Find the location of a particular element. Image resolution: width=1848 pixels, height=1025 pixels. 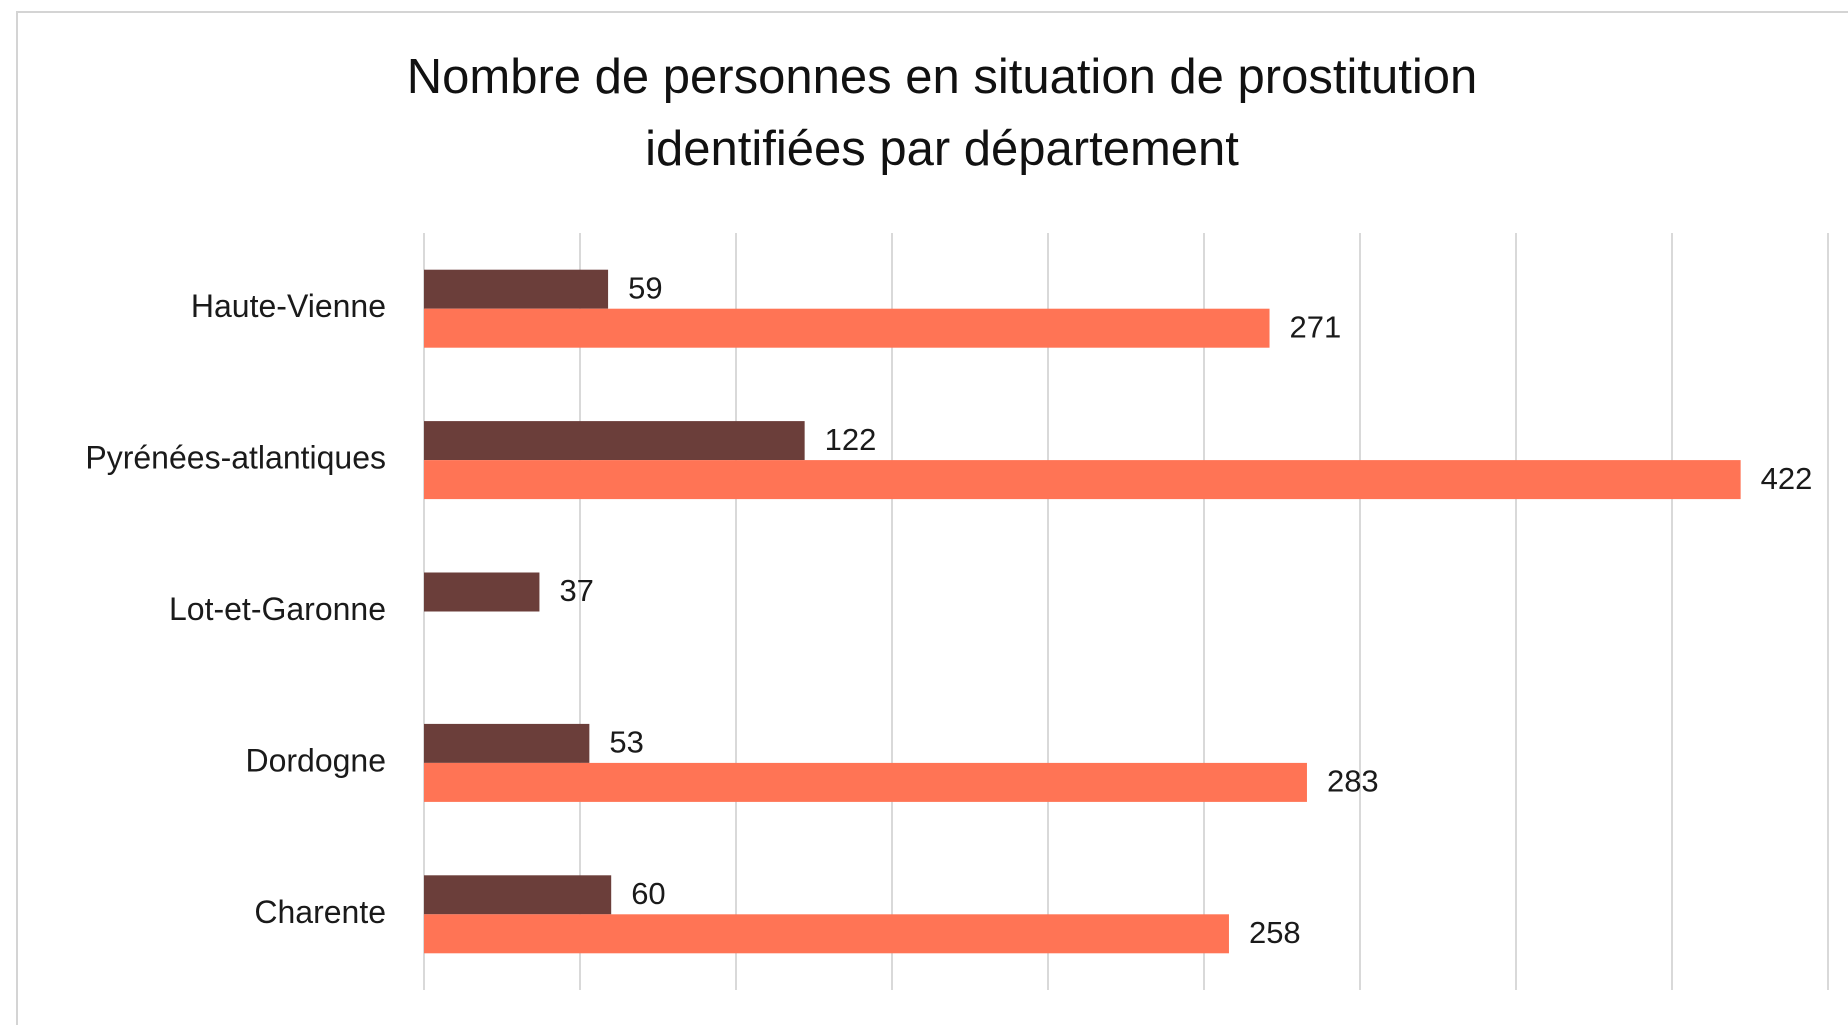

y-tick-label: Haute-Vienne is located at coordinates (288, 306).